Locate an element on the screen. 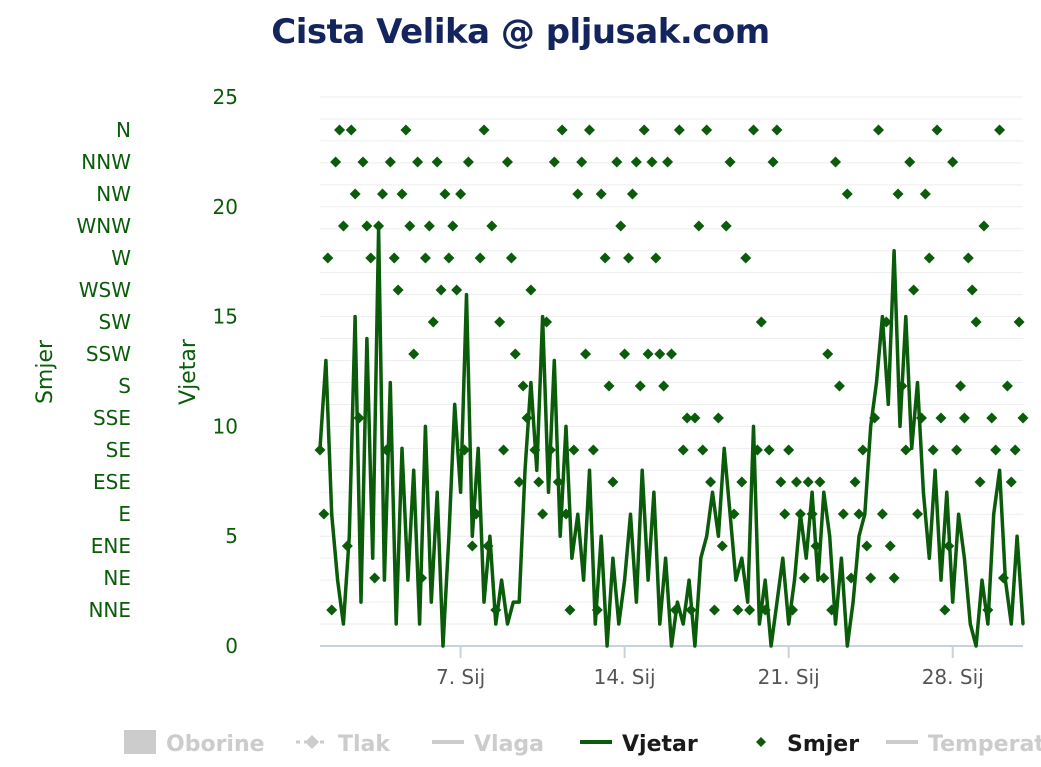 The image size is (1041, 767). wind-axis: 0 5 10 15 20 25 is located at coordinates (225, 371).